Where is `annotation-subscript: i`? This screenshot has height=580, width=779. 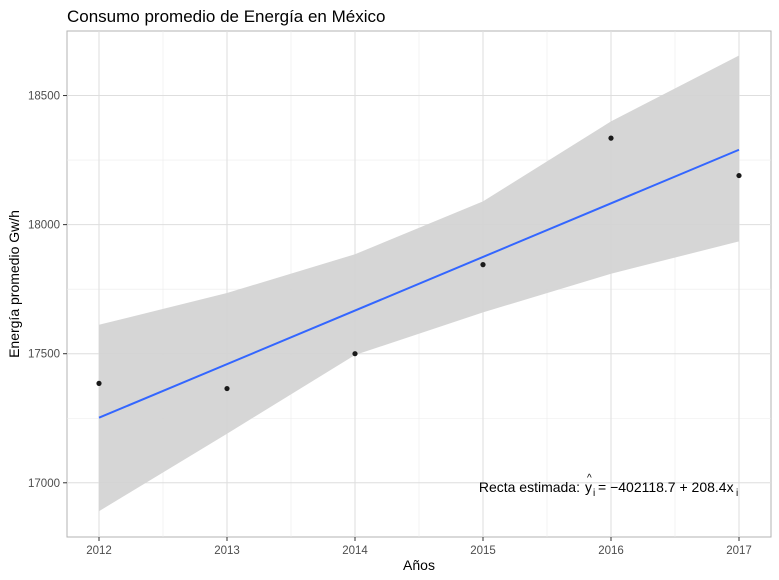
annotation-subscript: i is located at coordinates (594, 493).